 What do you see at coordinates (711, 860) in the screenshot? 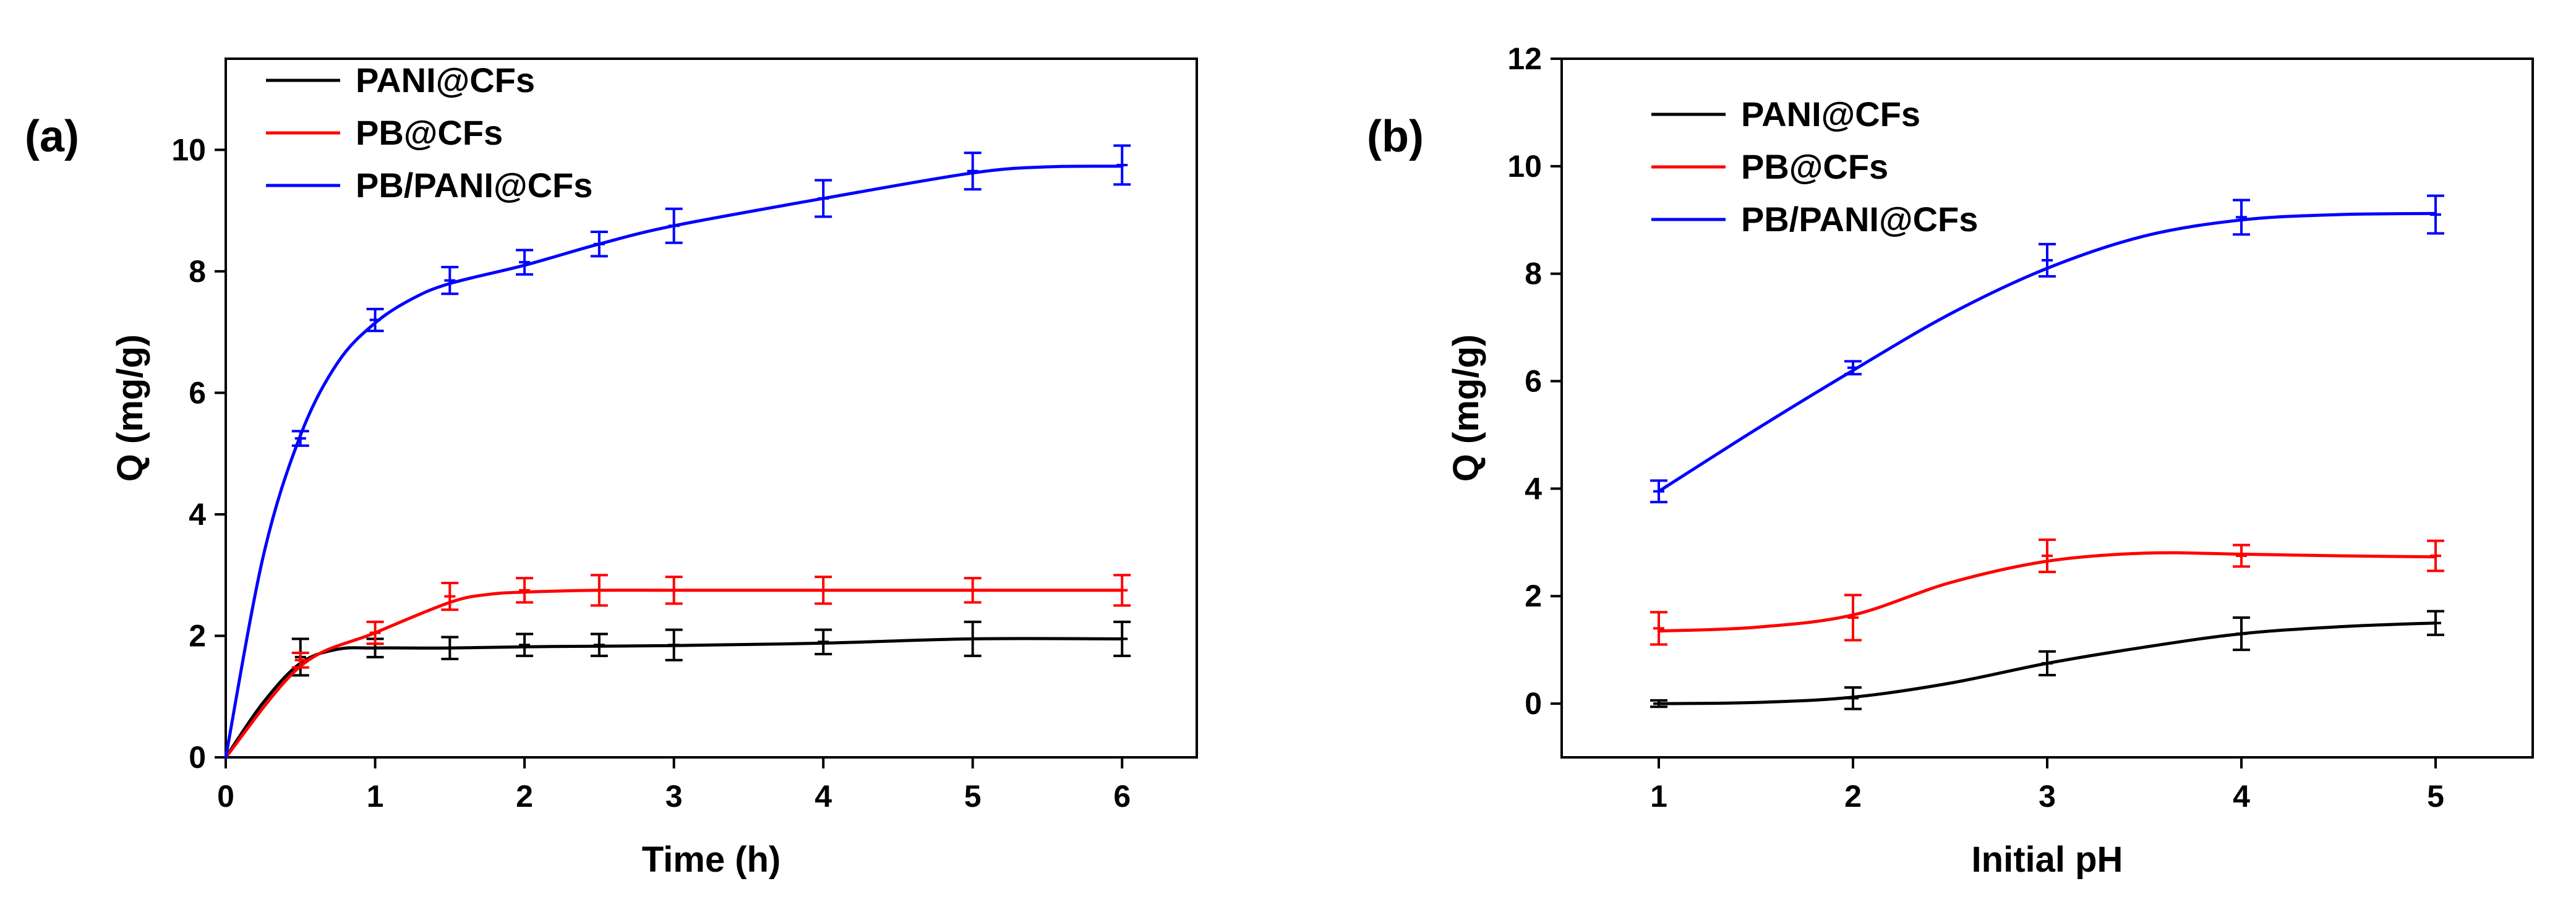
I see `x-axis-title: Time (h)` at bounding box center [711, 860].